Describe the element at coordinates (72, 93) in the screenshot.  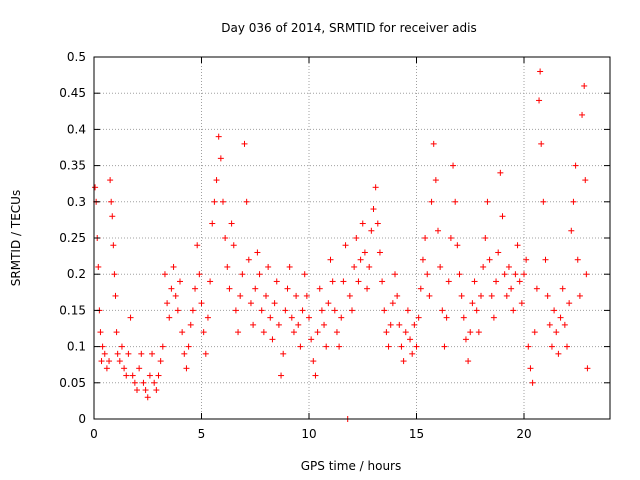
I see `y-tick-label: 0.45` at that location.